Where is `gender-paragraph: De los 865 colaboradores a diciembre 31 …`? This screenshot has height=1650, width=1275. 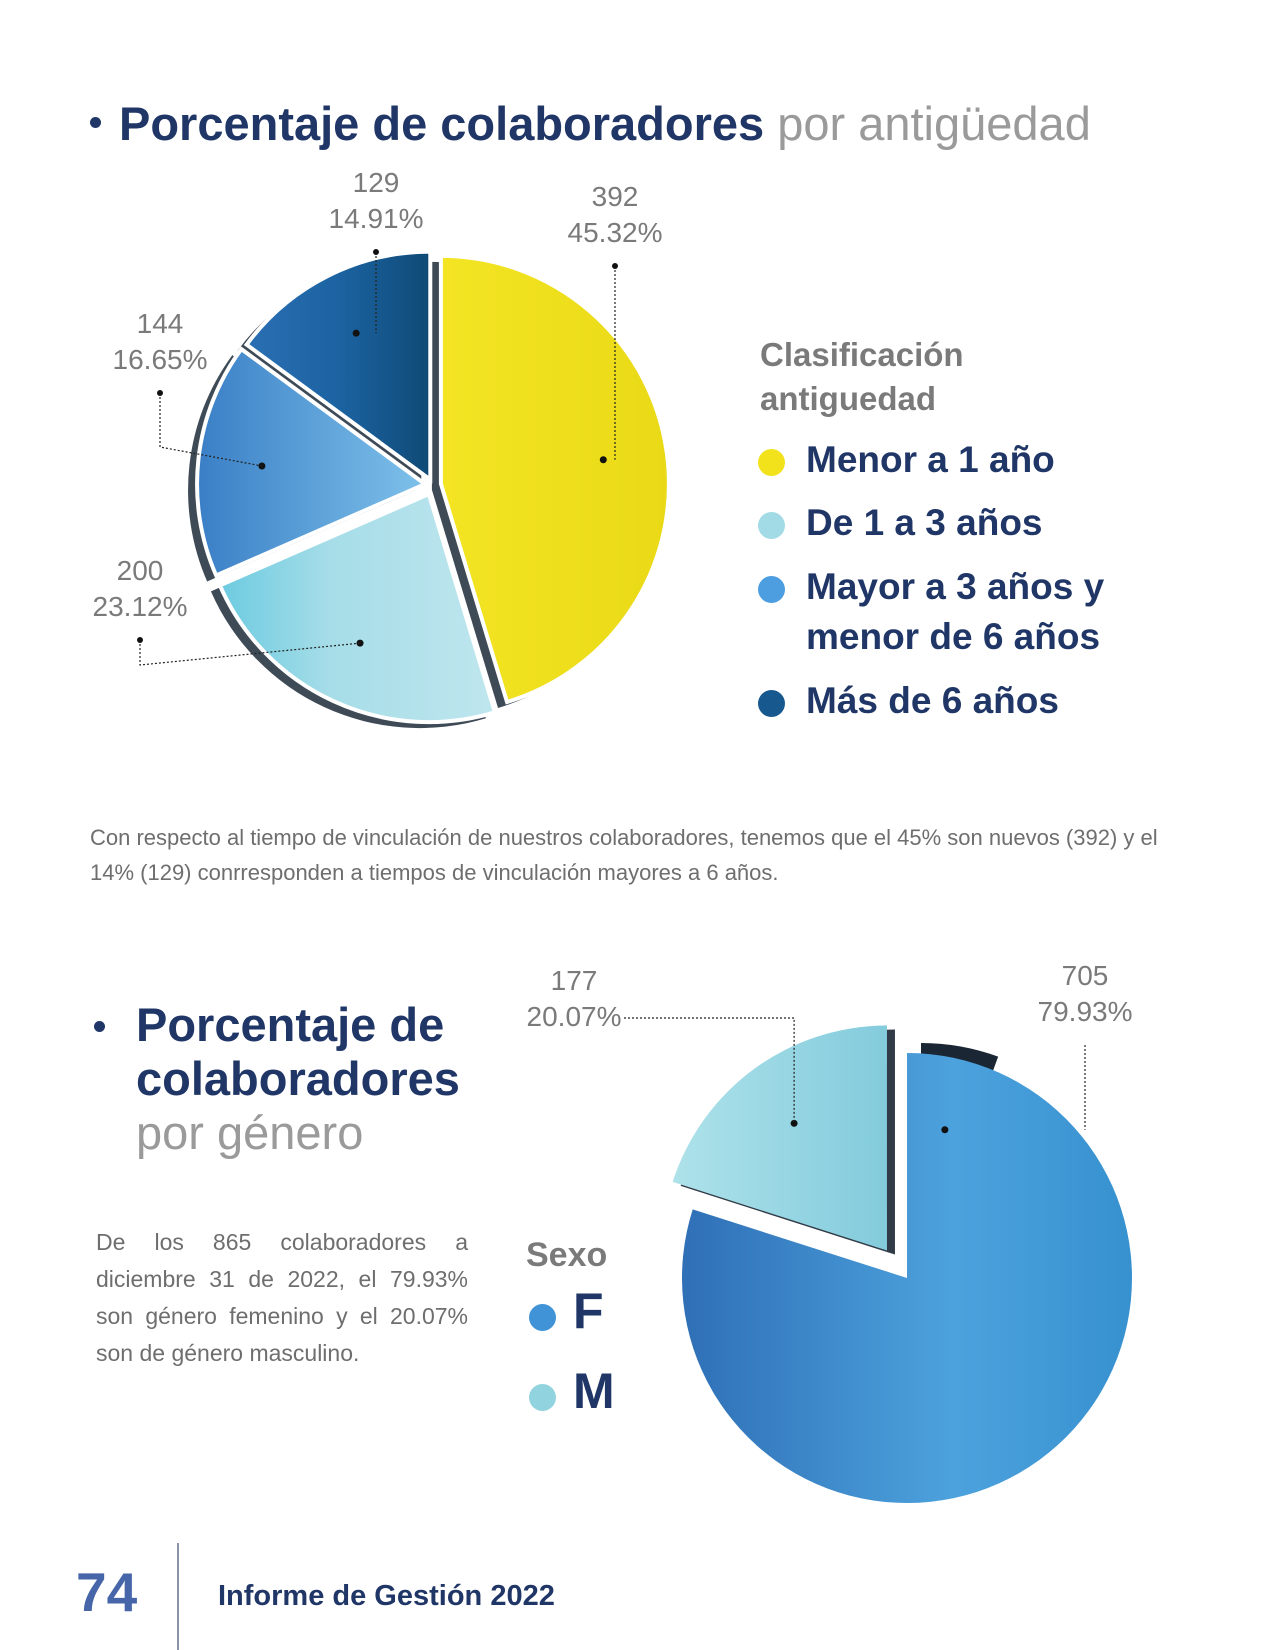
gender-paragraph: De los 865 colaboradores a diciembre 31 … is located at coordinates (282, 1297).